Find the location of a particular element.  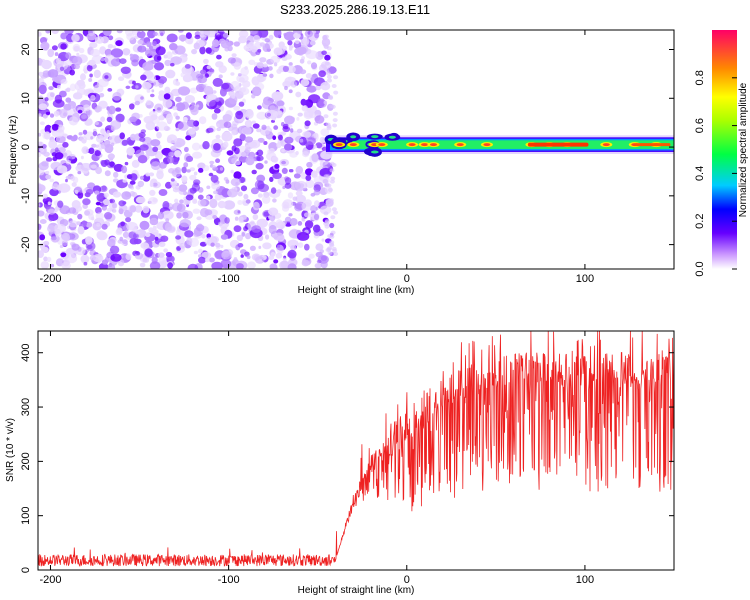

spectrogram-x-tick-label: -200 is located at coordinates (50, 279).